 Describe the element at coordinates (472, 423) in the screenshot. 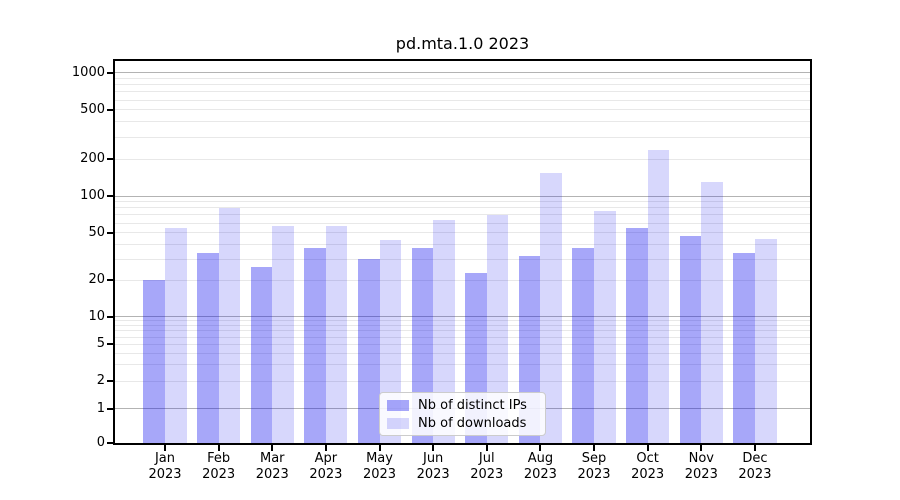

I see `legend-label-downloads: Nb of downloads` at that location.